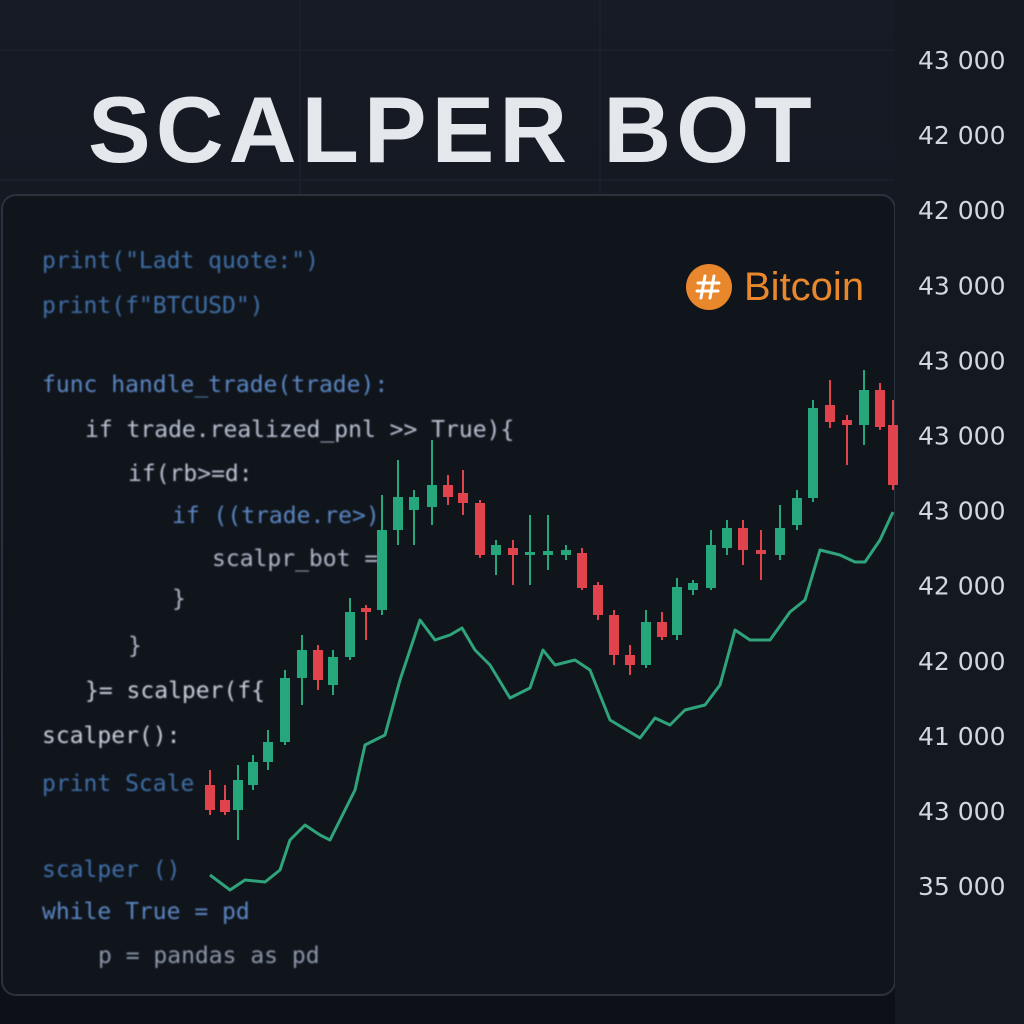 This screenshot has width=1024, height=1024. Describe the element at coordinates (276, 516) in the screenshot. I see `code-line: if ((trade.re>)` at that location.